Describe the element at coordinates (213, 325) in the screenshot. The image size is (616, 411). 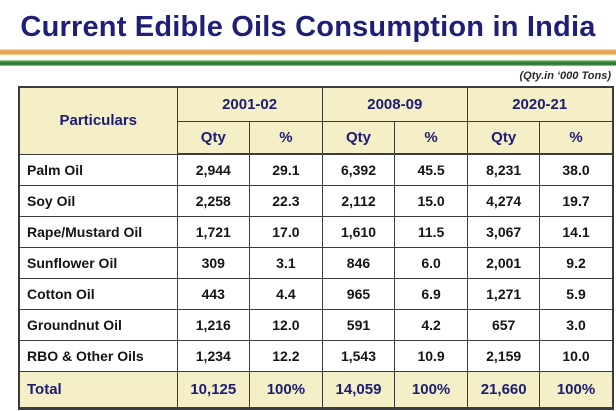
I see `cell-qty: 1,216` at that location.